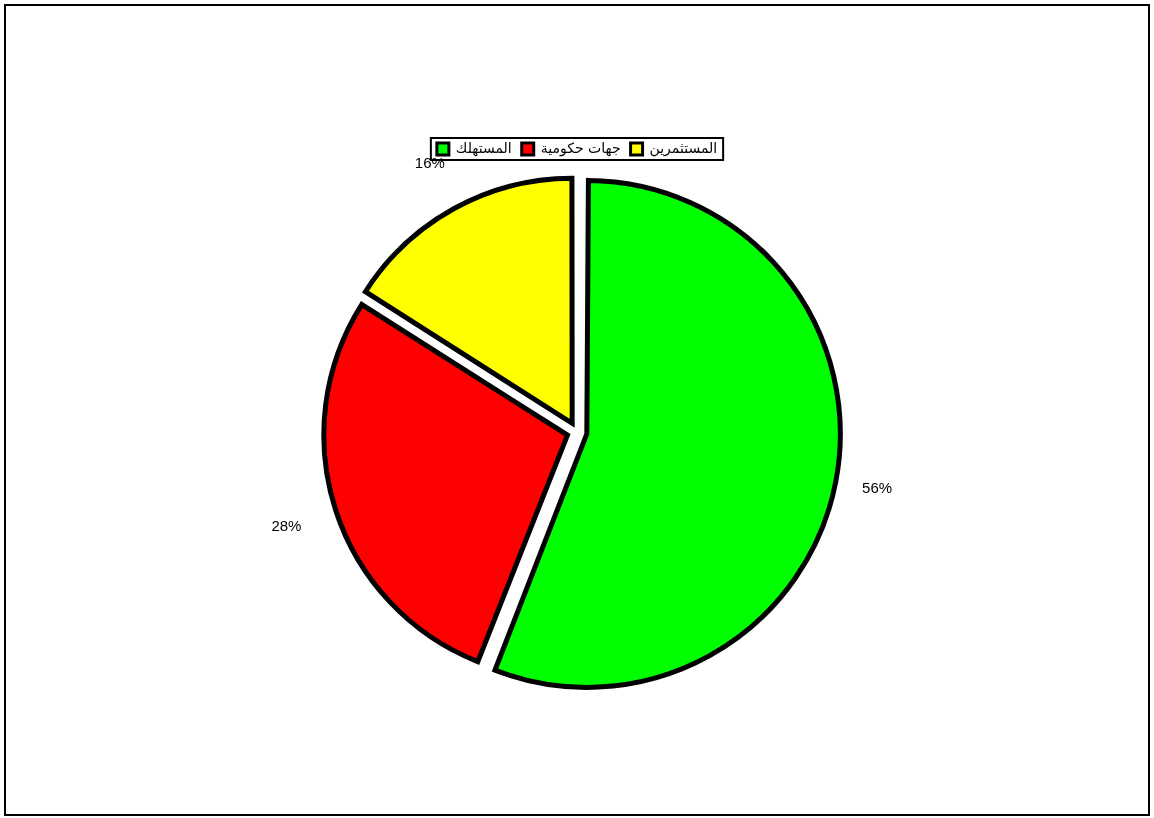 Image resolution: width=1154 pixels, height=818 pixels. What do you see at coordinates (286, 525) in the screenshot?
I see `data-label: 28%` at bounding box center [286, 525].